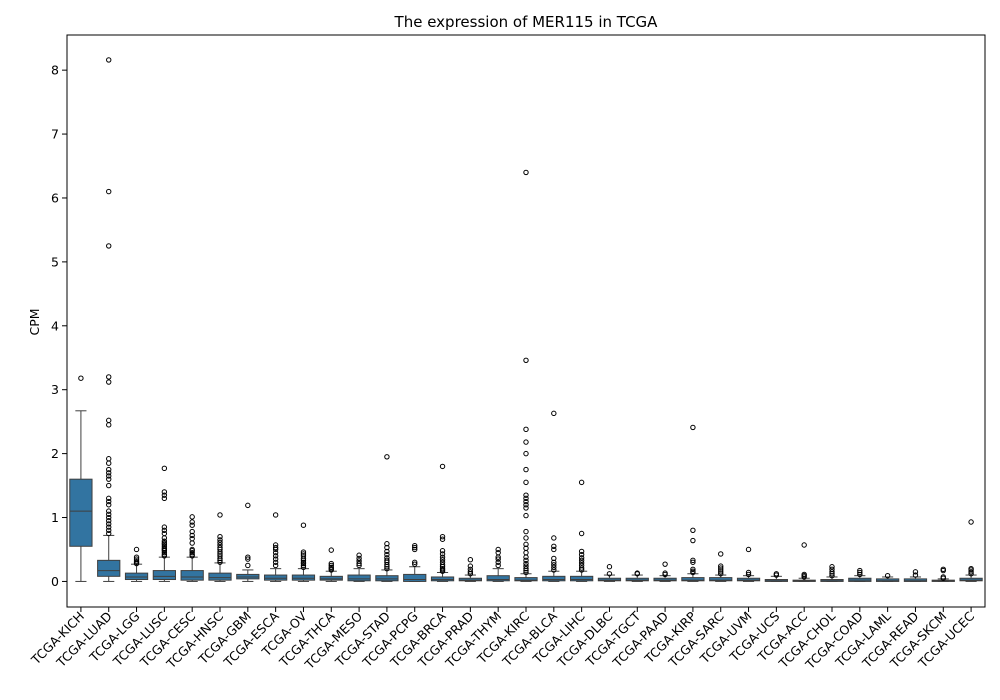  What do you see at coordinates (34, 321) in the screenshot?
I see `y-axis-label: CPM` at bounding box center [34, 321].